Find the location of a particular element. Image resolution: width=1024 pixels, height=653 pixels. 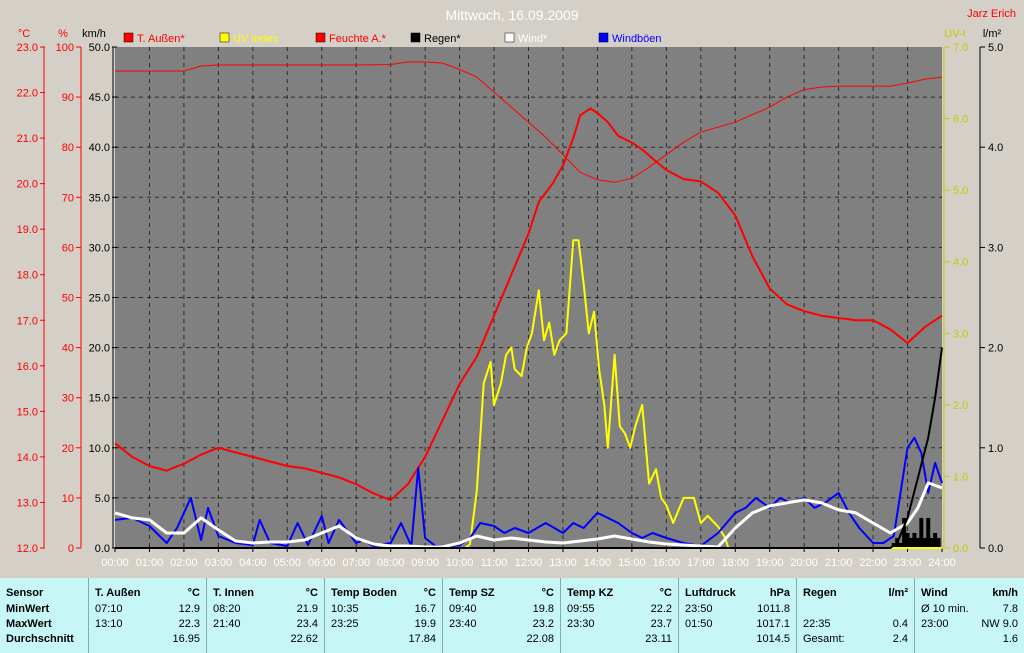

stats-row: 21:40 23.4 is located at coordinates (265, 624).